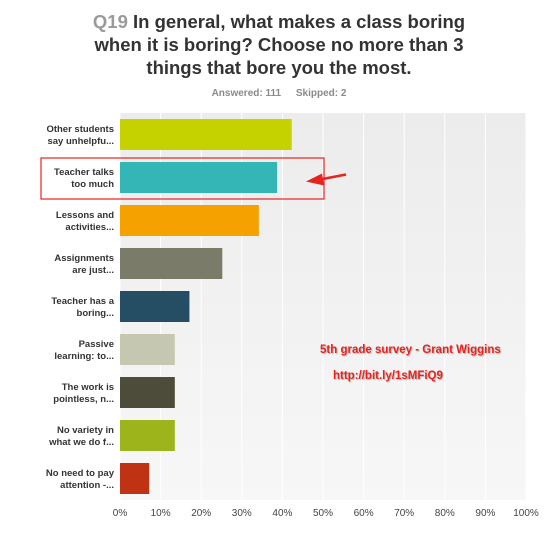 This screenshot has height=538, width=558. What do you see at coordinates (84, 258) in the screenshot?
I see `category-label: Assignments` at bounding box center [84, 258].